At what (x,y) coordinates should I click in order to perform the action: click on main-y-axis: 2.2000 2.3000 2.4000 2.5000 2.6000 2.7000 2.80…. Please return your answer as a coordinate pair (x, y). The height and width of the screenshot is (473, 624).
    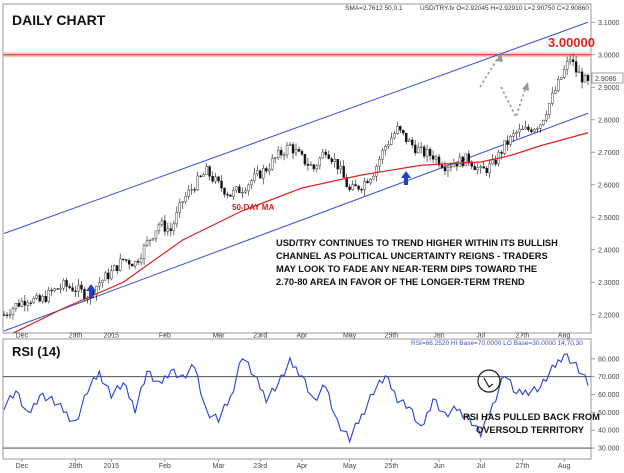
    Looking at the image, I should click on (605, 169).